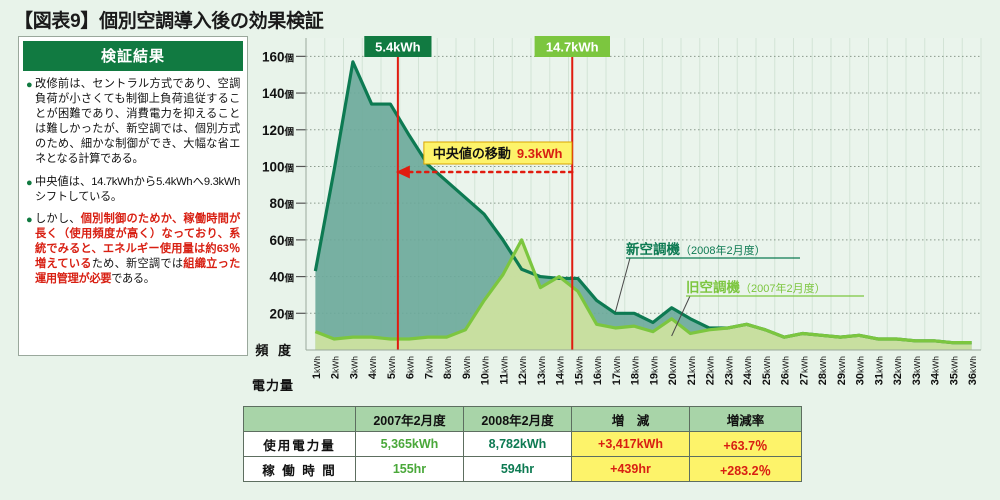 The width and height of the screenshot is (1000, 500). What do you see at coordinates (336, 367) in the screenshot?
I see `x-axis-tick-label: 2kWh` at bounding box center [336, 367].